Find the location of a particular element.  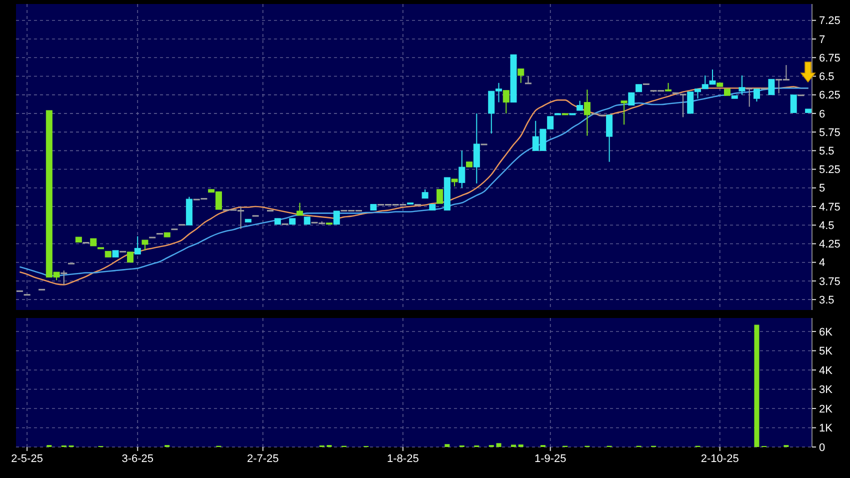

y-tick-label: 0 is located at coordinates (822, 448).